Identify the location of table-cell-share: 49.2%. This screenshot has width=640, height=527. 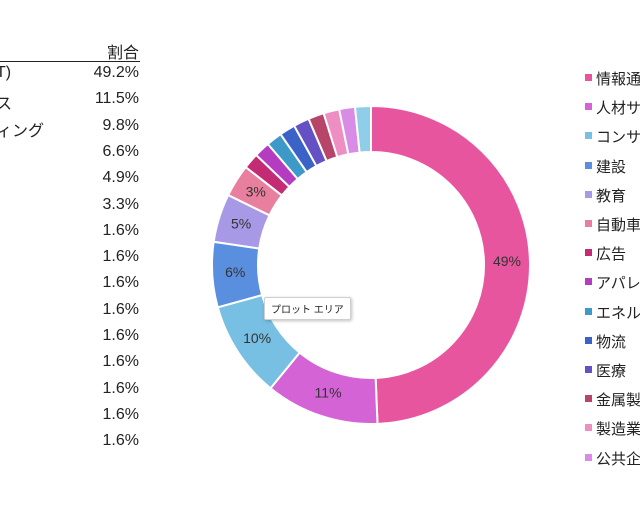
(116, 72).